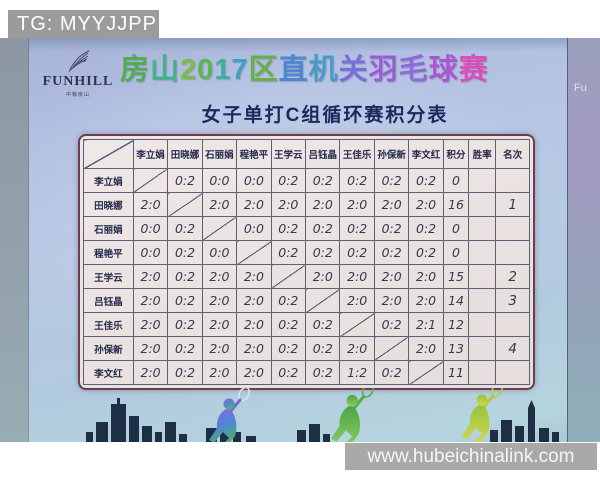  I want to click on header-player-cell: 吕钰晶, so click(323, 154).